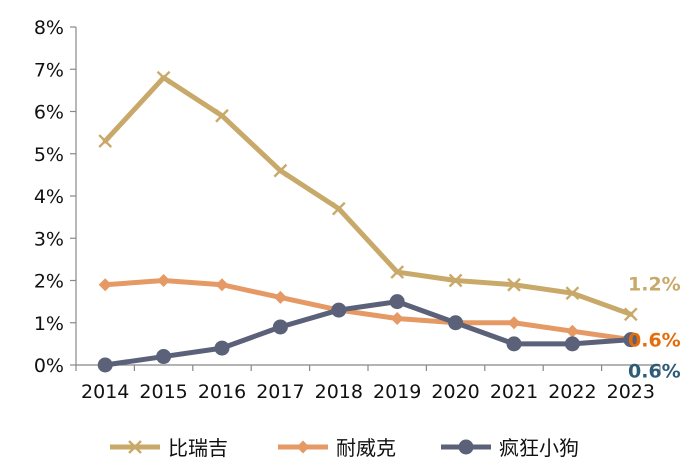 The image size is (700, 472). I want to click on x-tick-label: 2020, so click(455, 392).